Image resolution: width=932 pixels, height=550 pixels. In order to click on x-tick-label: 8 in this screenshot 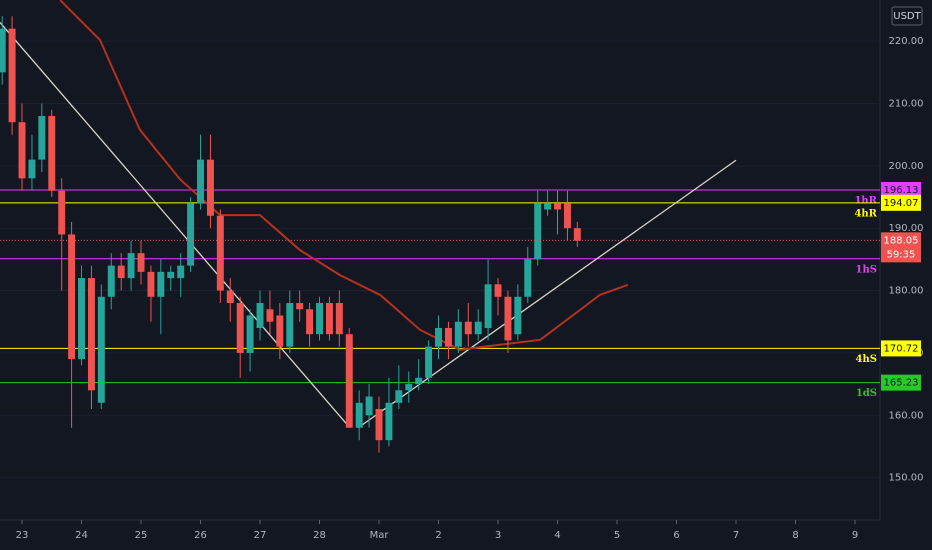, I will do `click(795, 535)`.